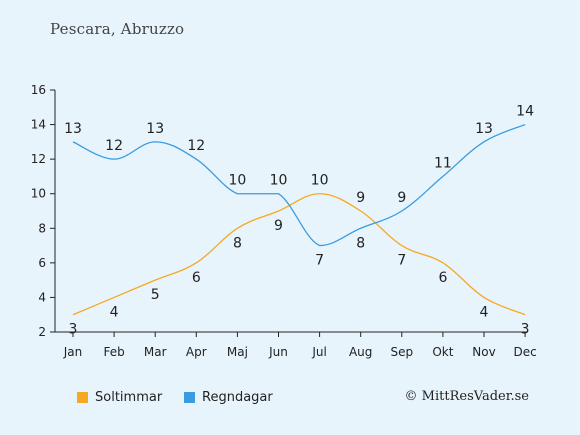 The image size is (580, 435). What do you see at coordinates (319, 261) in the screenshot?
I see `rain-data-label: 7` at bounding box center [319, 261].